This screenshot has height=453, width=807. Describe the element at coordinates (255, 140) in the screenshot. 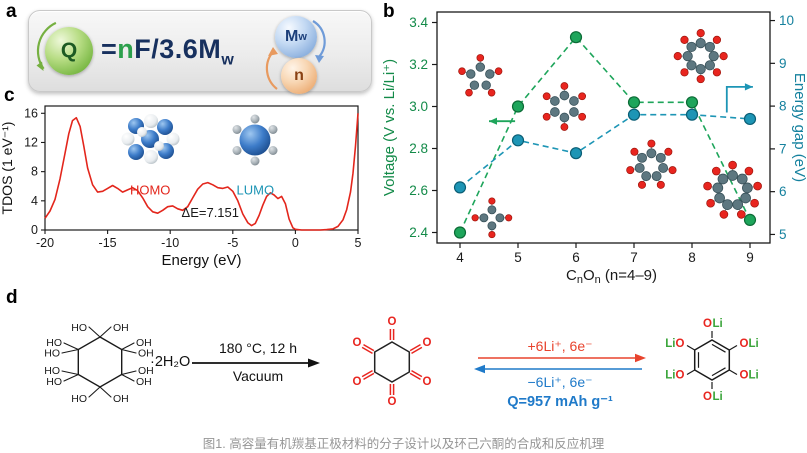

I see `lumo-orbital-image` at that location.